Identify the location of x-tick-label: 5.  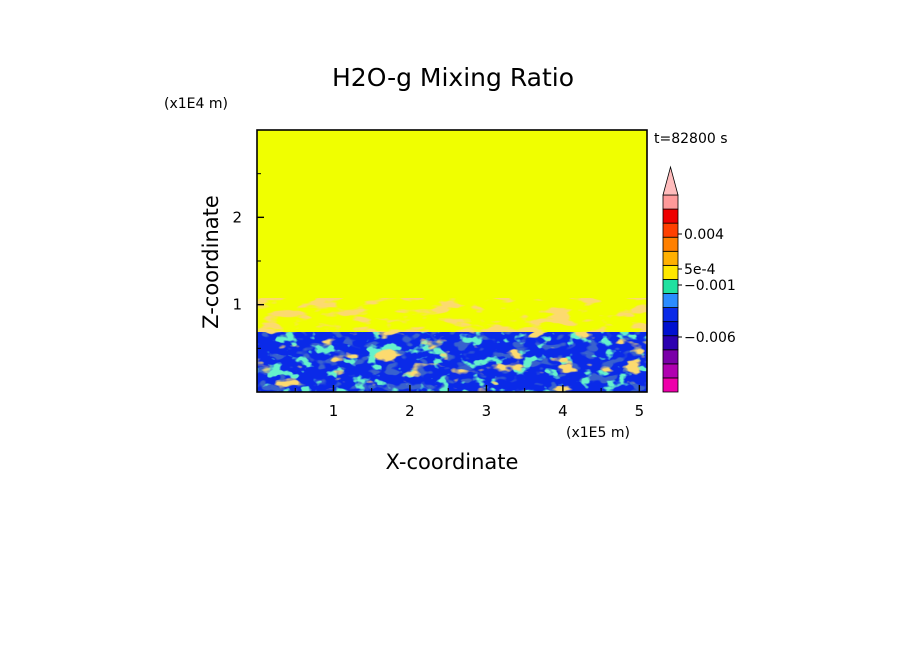
(640, 411).